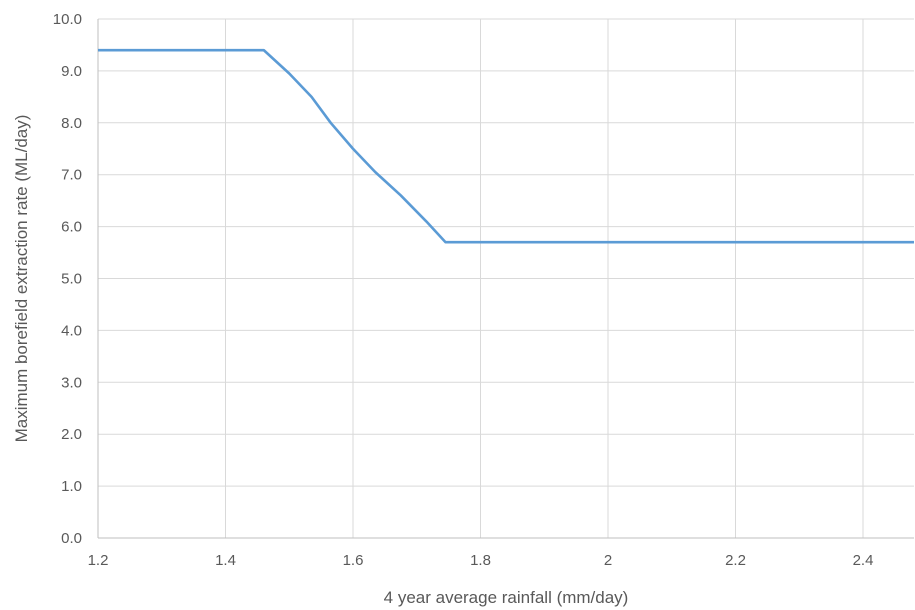 Image resolution: width=915 pixels, height=610 pixels. I want to click on y-tick-label: 1.0, so click(71, 486).